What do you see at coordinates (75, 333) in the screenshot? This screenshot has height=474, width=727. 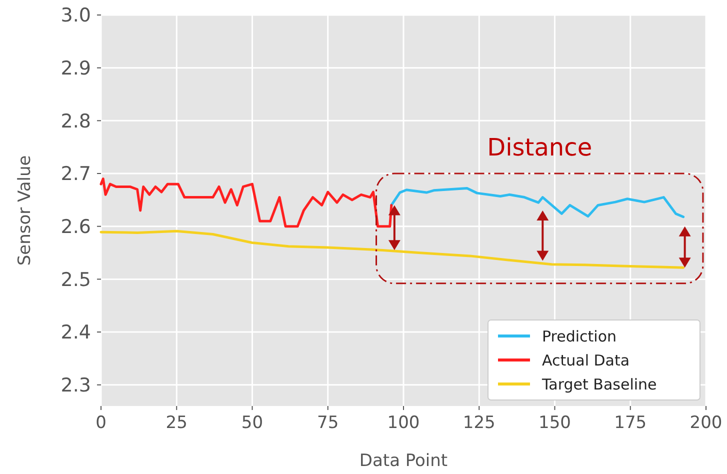 I see `y-tick-label: 2.4` at bounding box center [75, 333].